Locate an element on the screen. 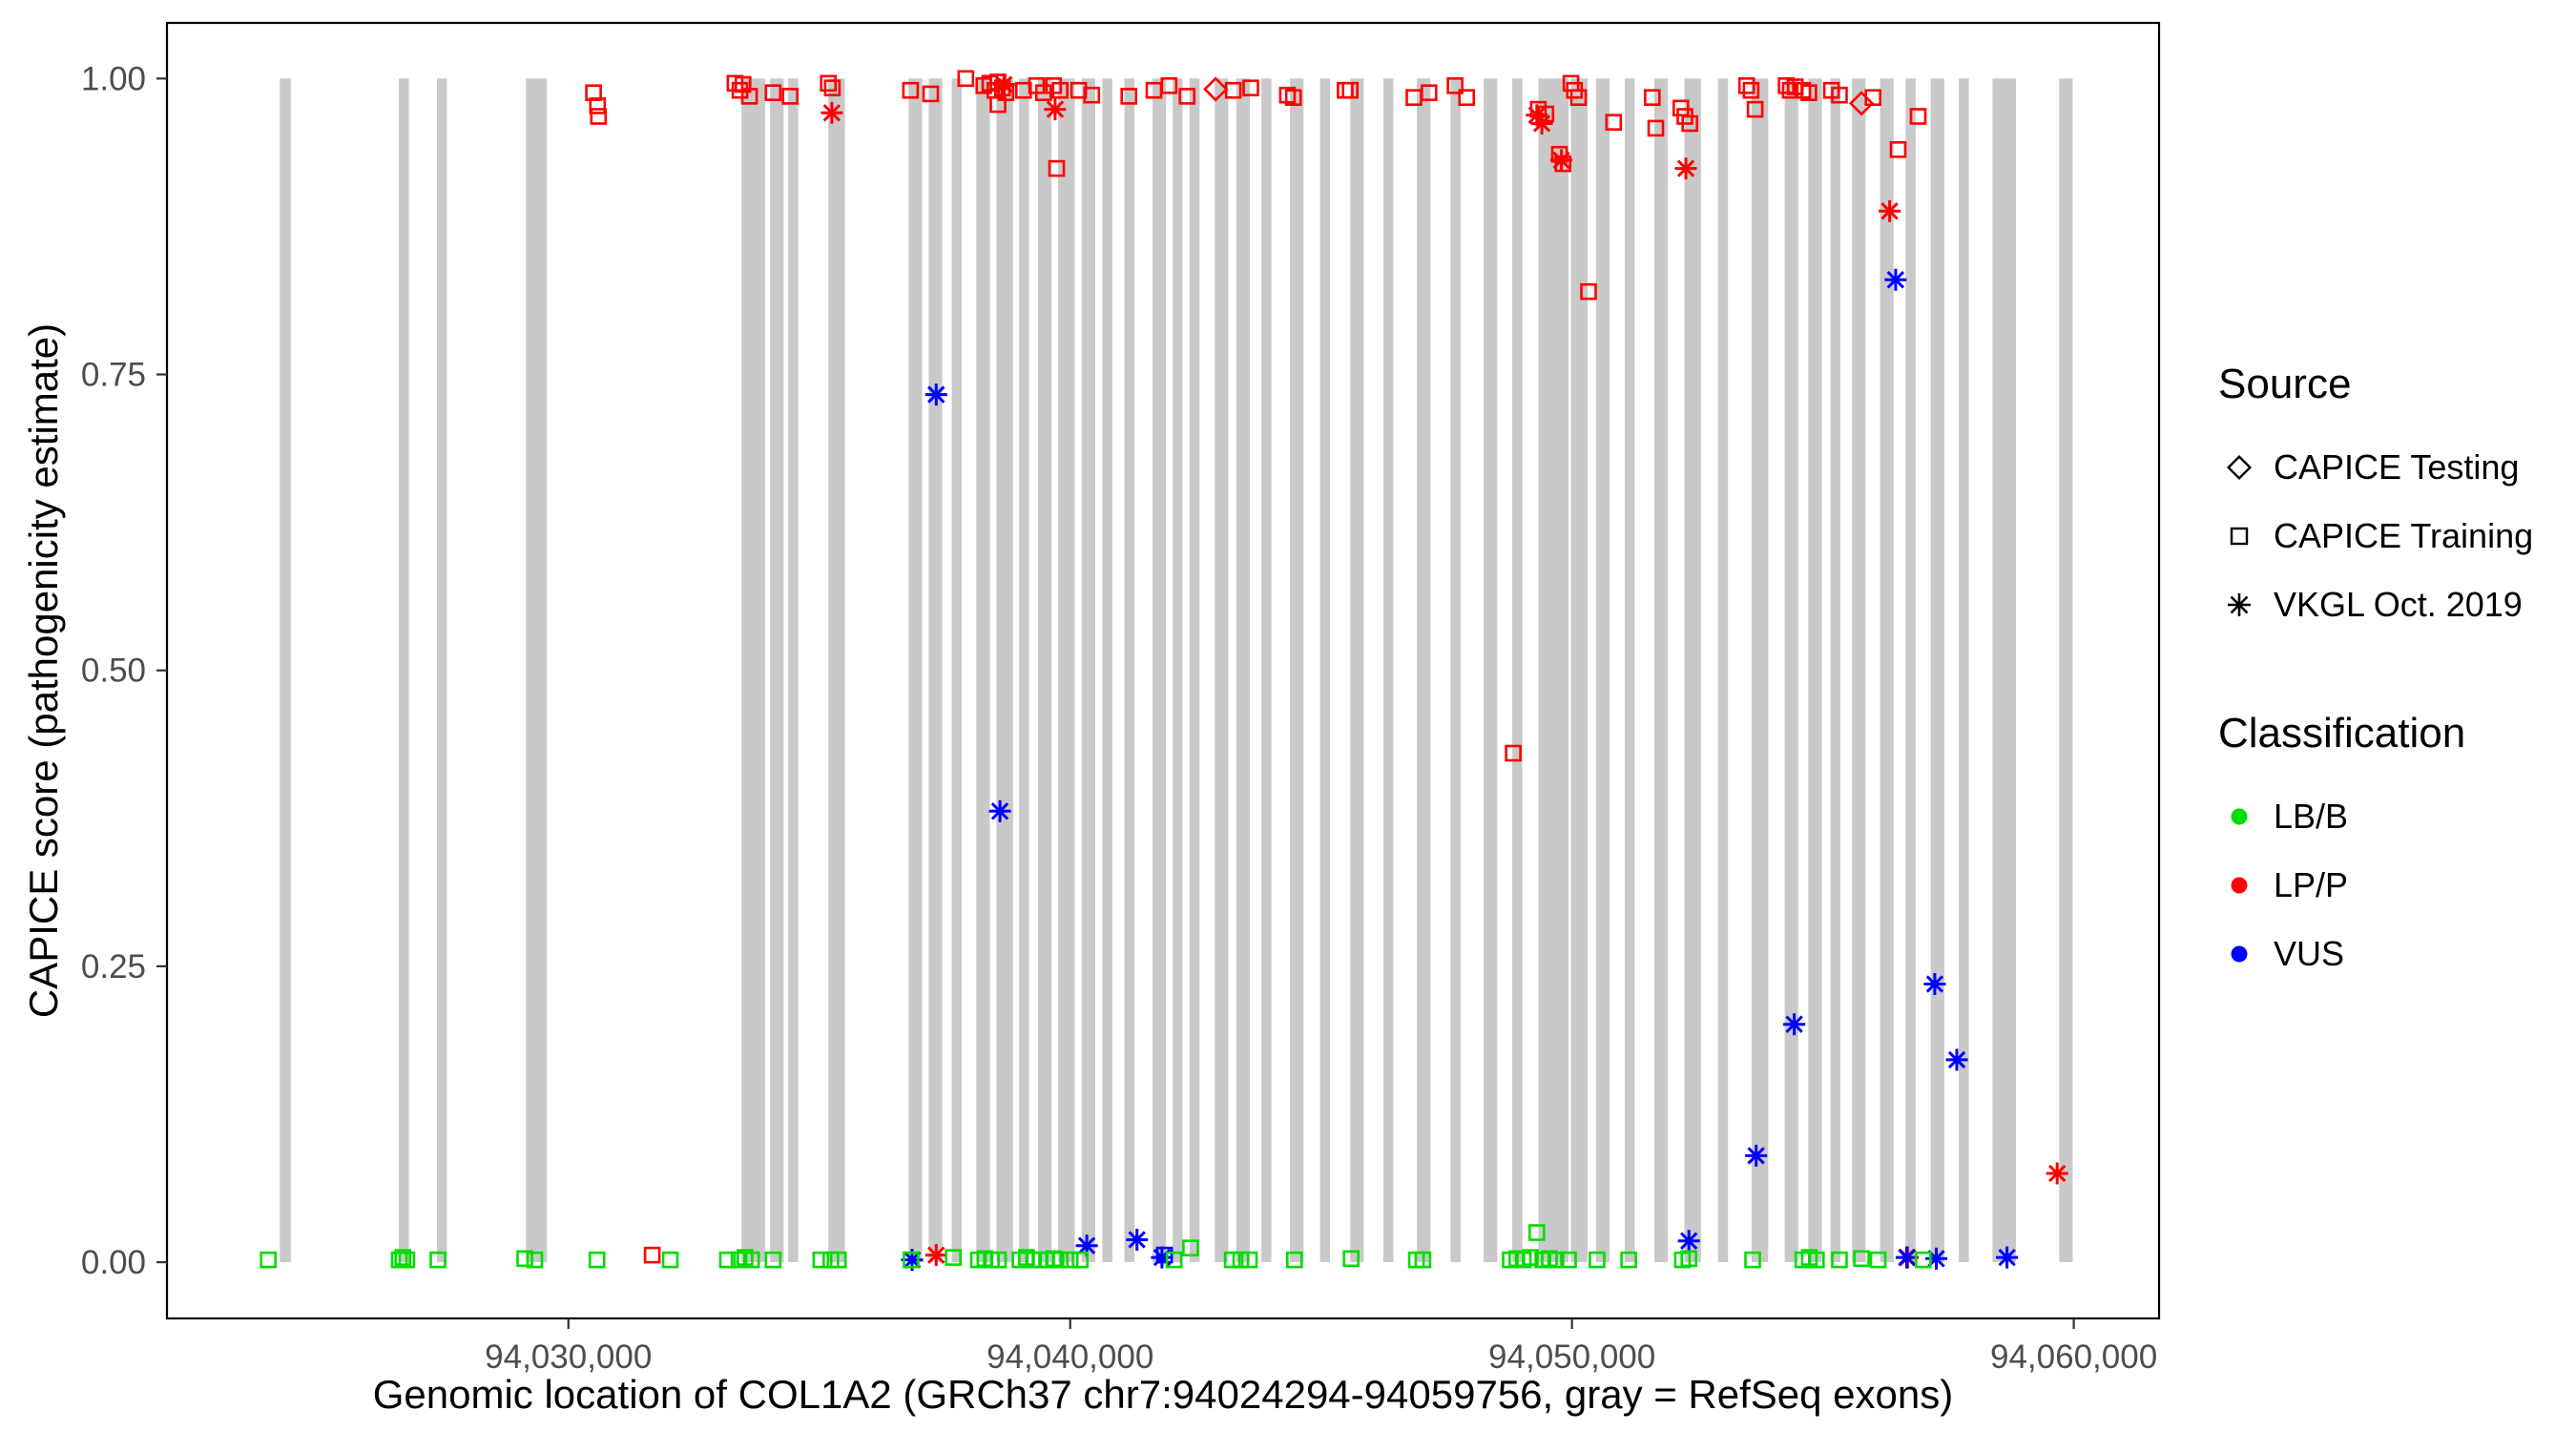  legend-label: CAPICE Testing is located at coordinates (2397, 467).